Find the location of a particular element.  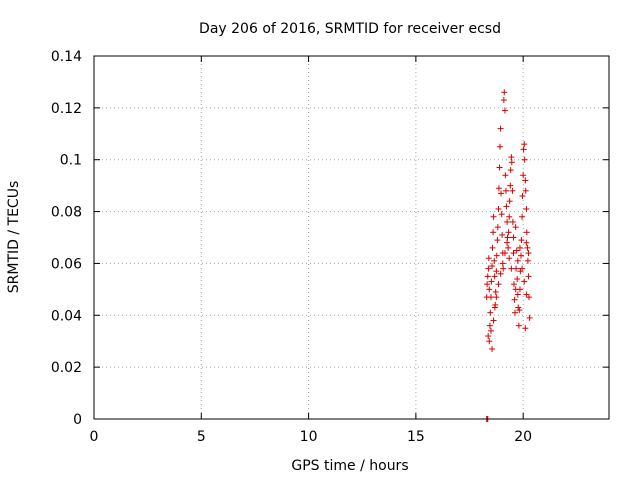

x-tick-label: 20 is located at coordinates (523, 437).